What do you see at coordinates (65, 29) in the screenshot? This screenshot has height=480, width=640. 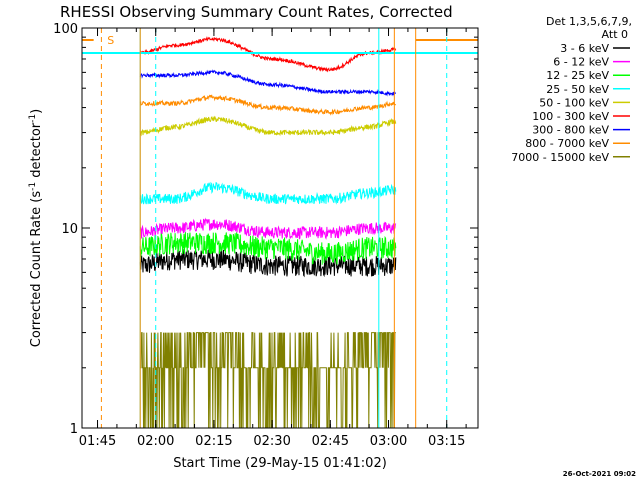 I see `y-tick-label: 100` at bounding box center [65, 29].